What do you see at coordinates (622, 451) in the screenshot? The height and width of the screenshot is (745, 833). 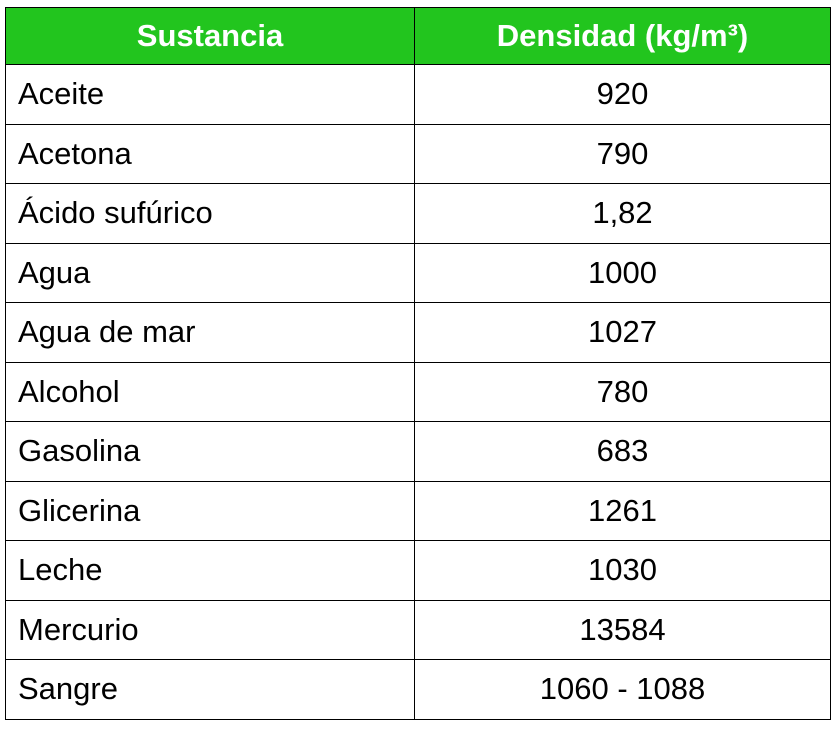 I see `density-cell: 683` at bounding box center [622, 451].